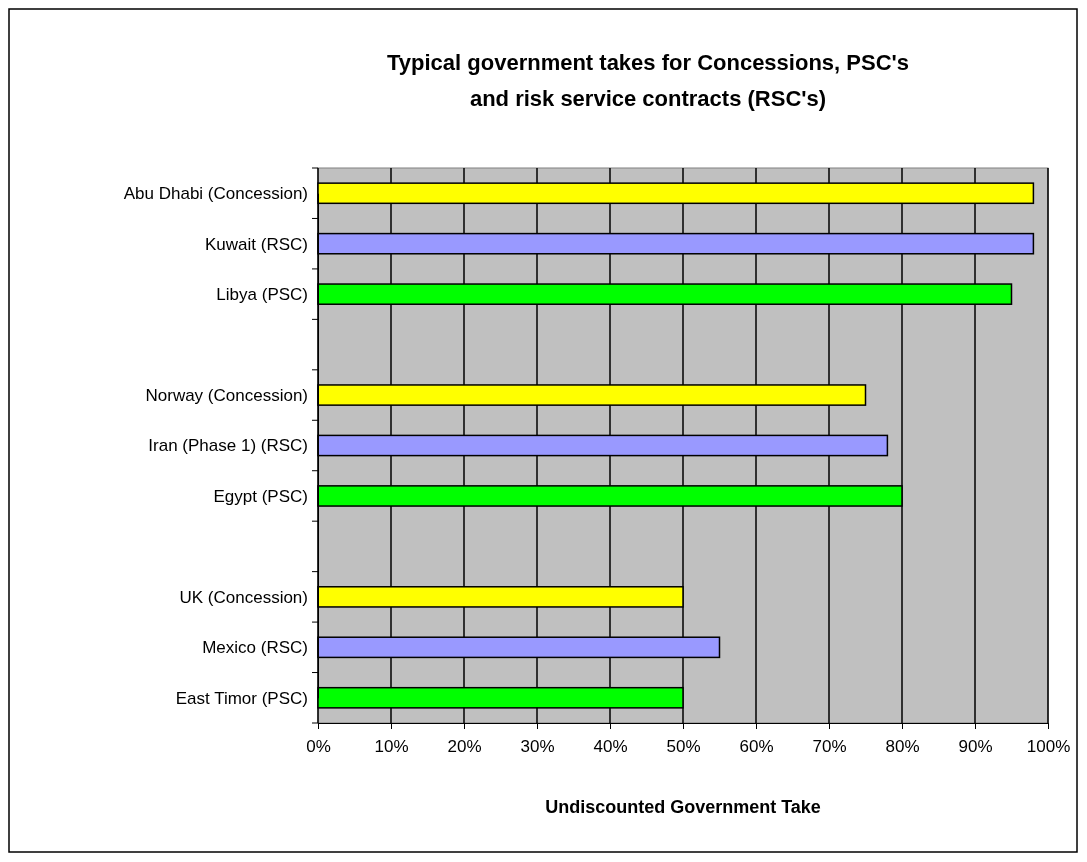 This screenshot has height=862, width=1087. Describe the element at coordinates (1048, 747) in the screenshot. I see `x-tick-label: 100%` at that location.